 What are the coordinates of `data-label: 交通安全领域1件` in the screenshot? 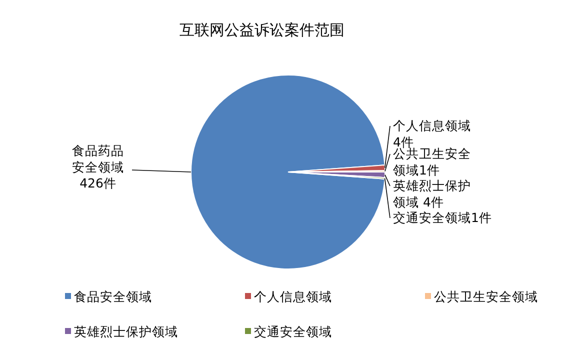 It's located at (442, 217).